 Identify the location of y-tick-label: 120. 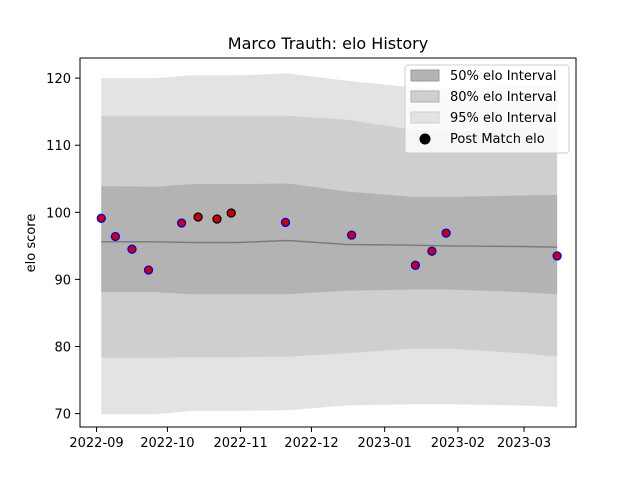
(58, 79).